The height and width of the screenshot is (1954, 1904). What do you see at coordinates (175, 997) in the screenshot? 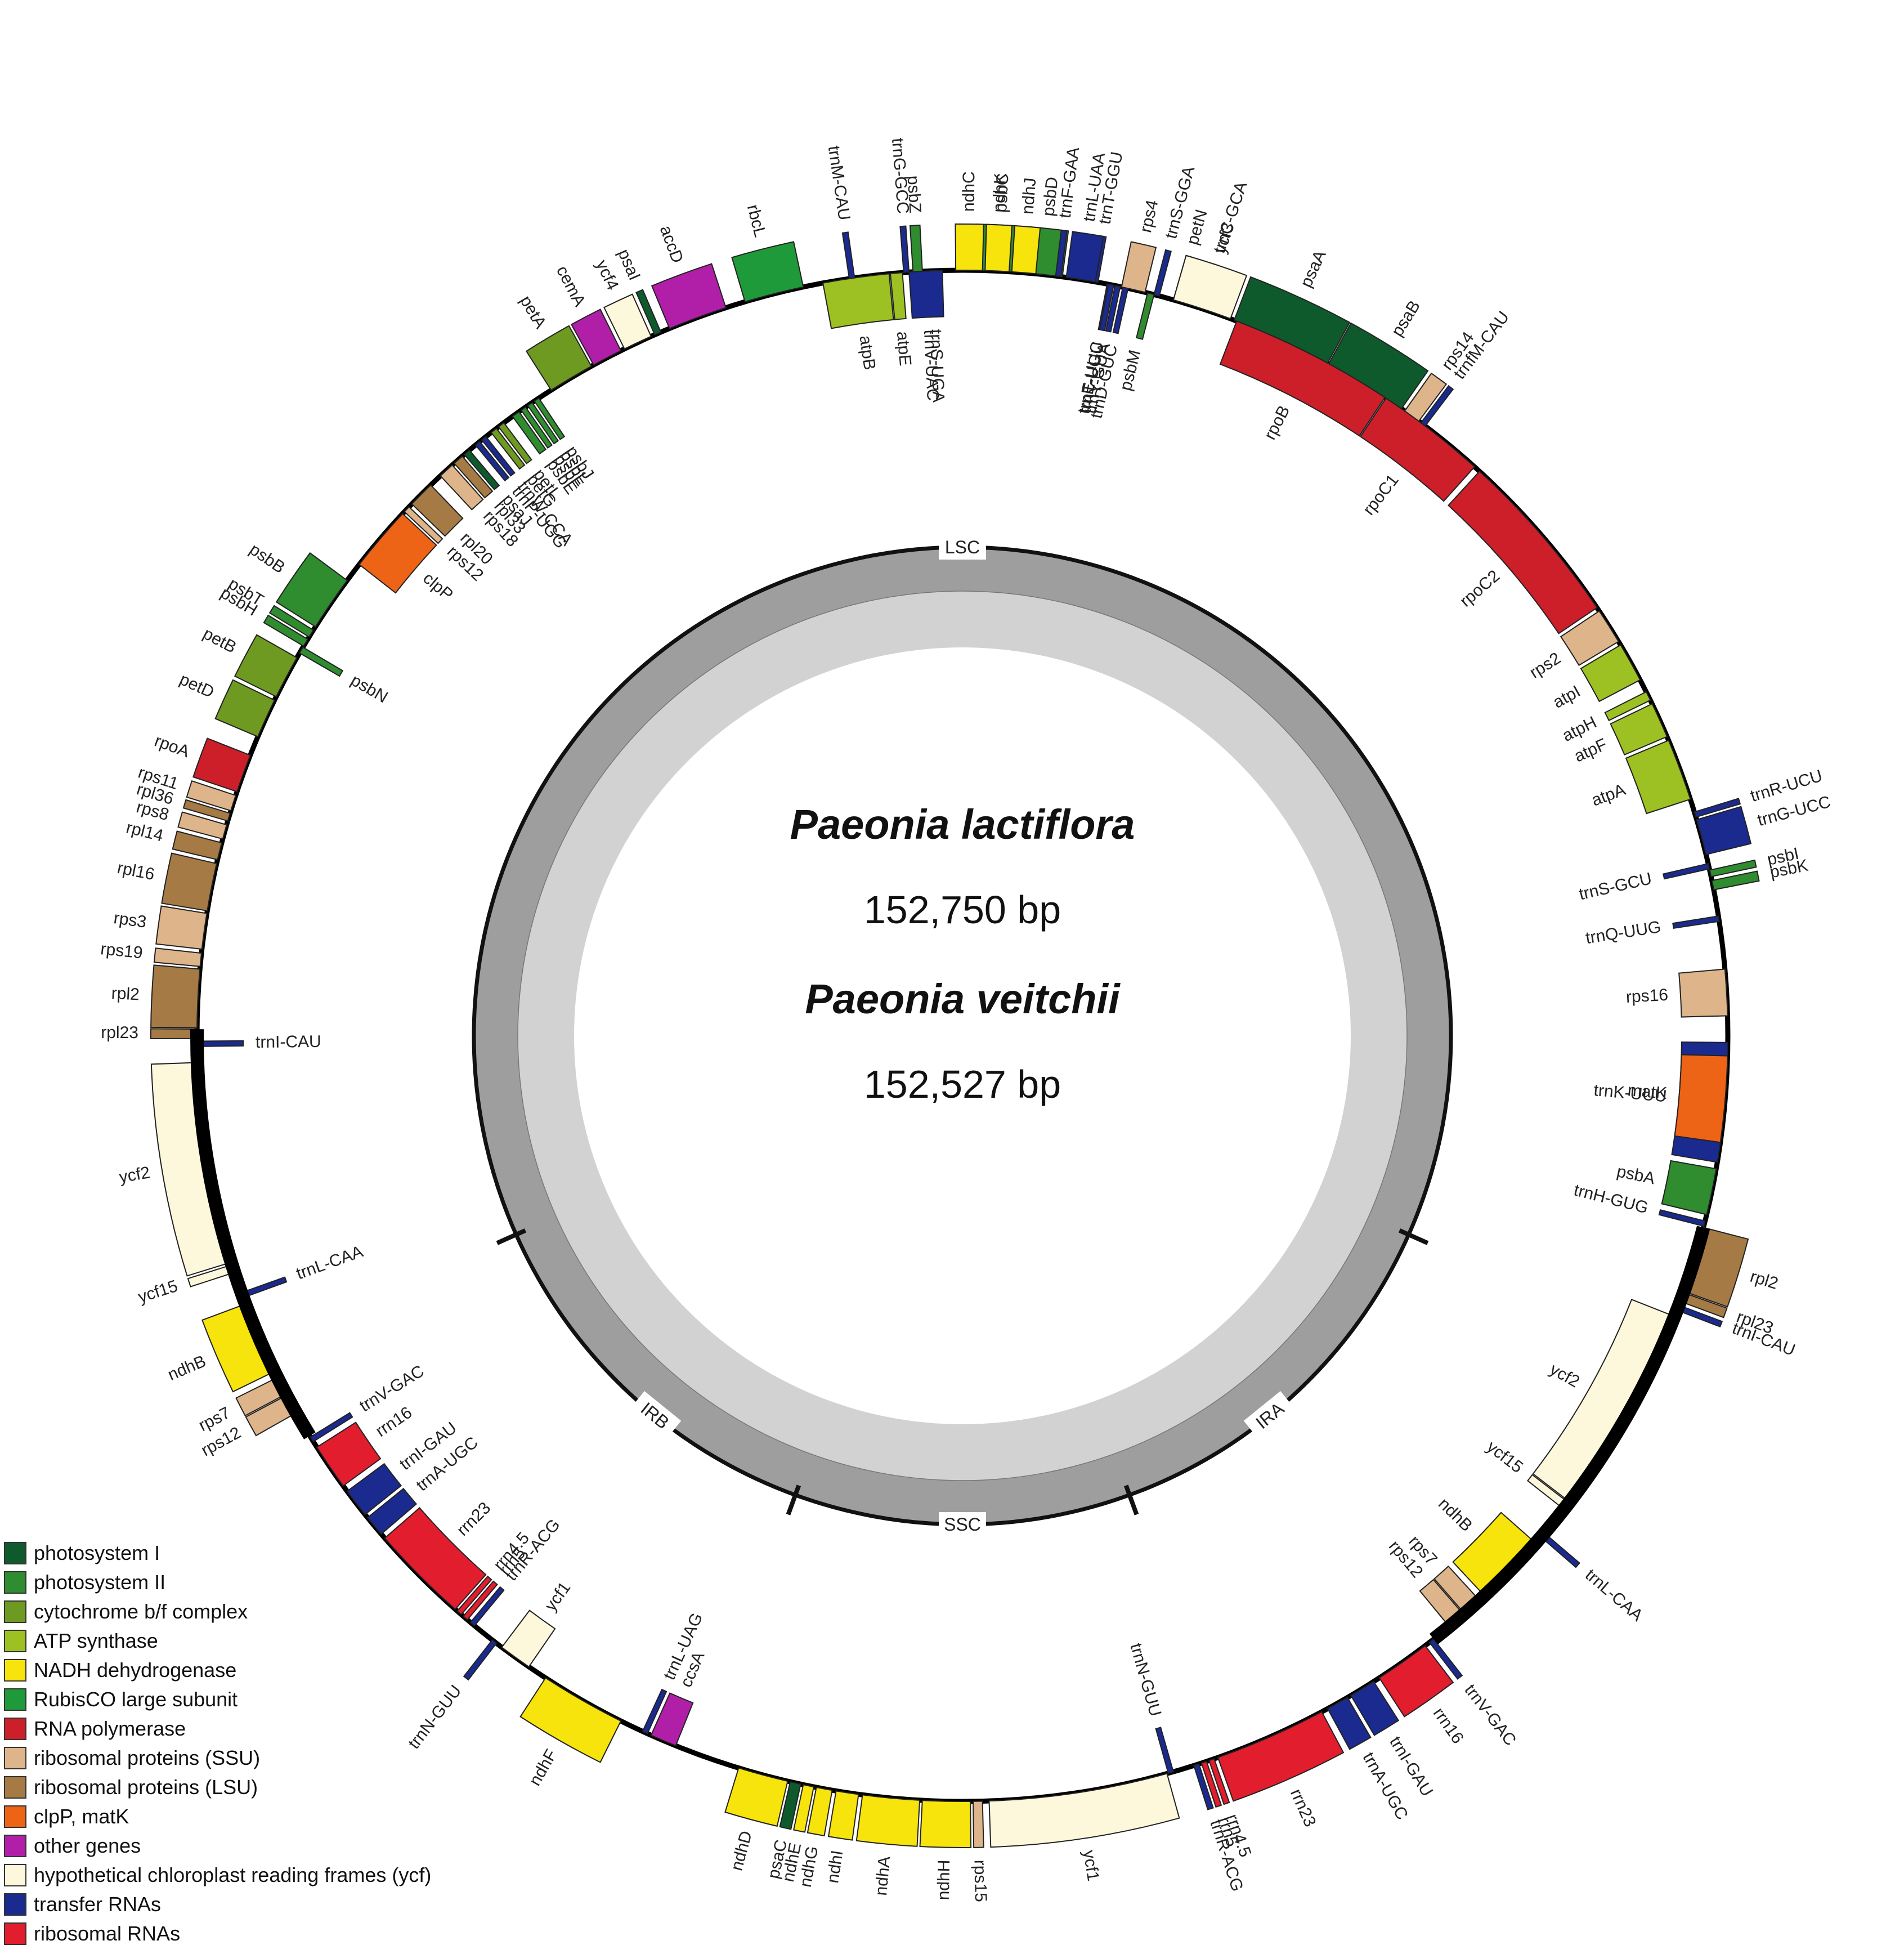
I see `gene-rpl2` at bounding box center [175, 997].